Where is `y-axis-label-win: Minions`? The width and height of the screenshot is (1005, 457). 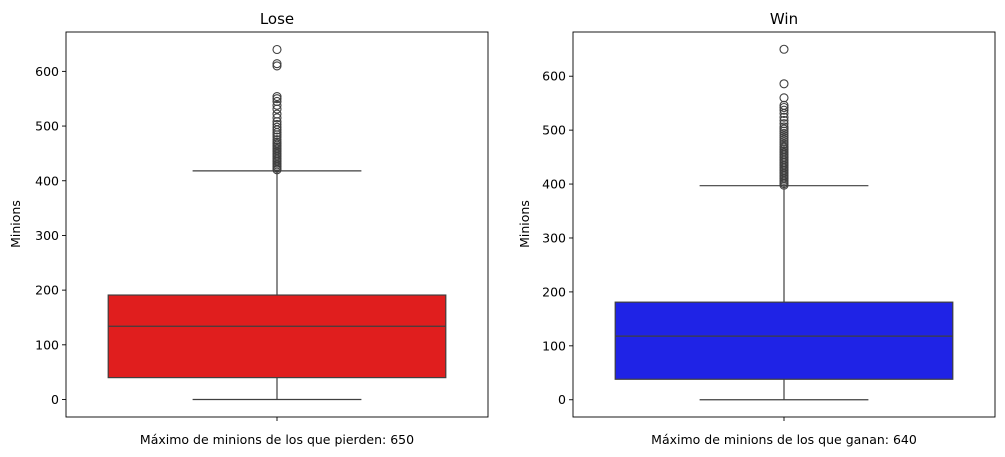
y-axis-label-win: Minions is located at coordinates (524, 224).